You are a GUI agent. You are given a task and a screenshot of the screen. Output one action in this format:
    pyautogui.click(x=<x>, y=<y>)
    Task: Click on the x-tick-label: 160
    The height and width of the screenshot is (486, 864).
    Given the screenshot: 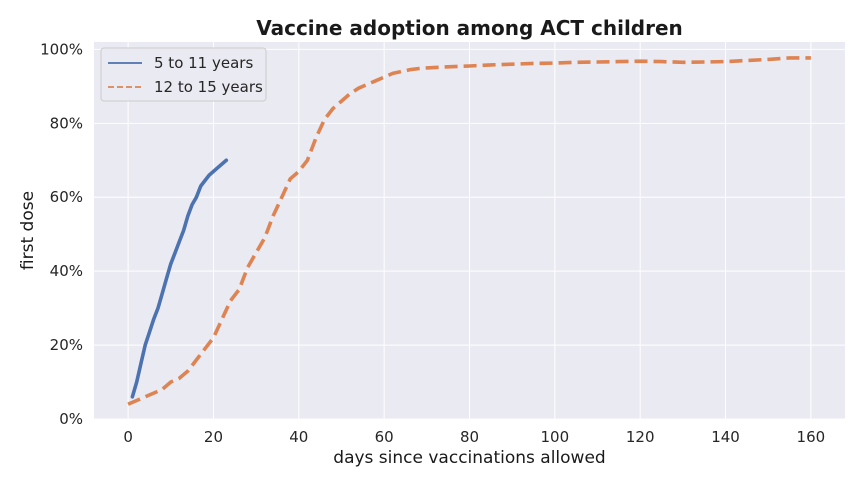 What is the action you would take?
    pyautogui.click(x=811, y=437)
    